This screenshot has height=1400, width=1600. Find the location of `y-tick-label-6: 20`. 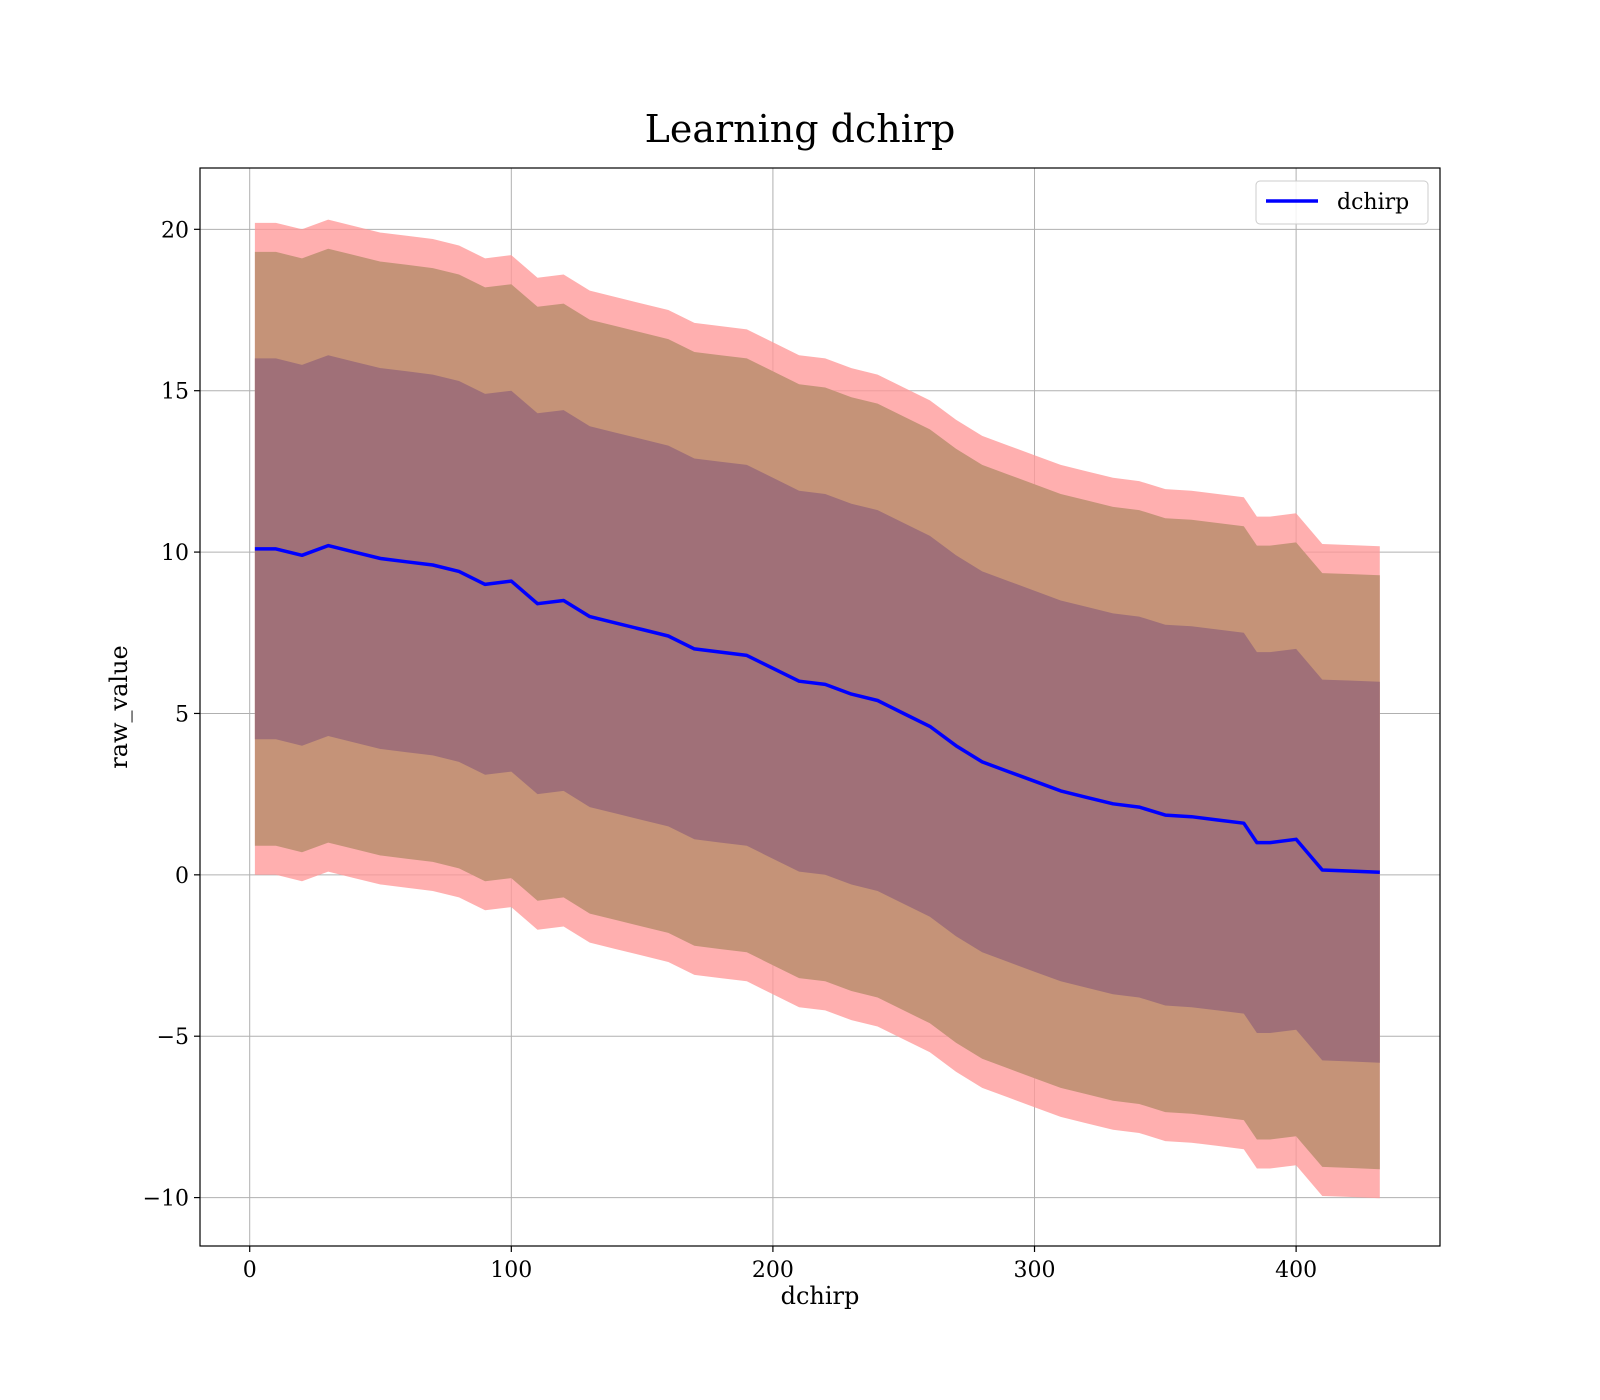

y-tick-label-6: 20 is located at coordinates (175, 230).